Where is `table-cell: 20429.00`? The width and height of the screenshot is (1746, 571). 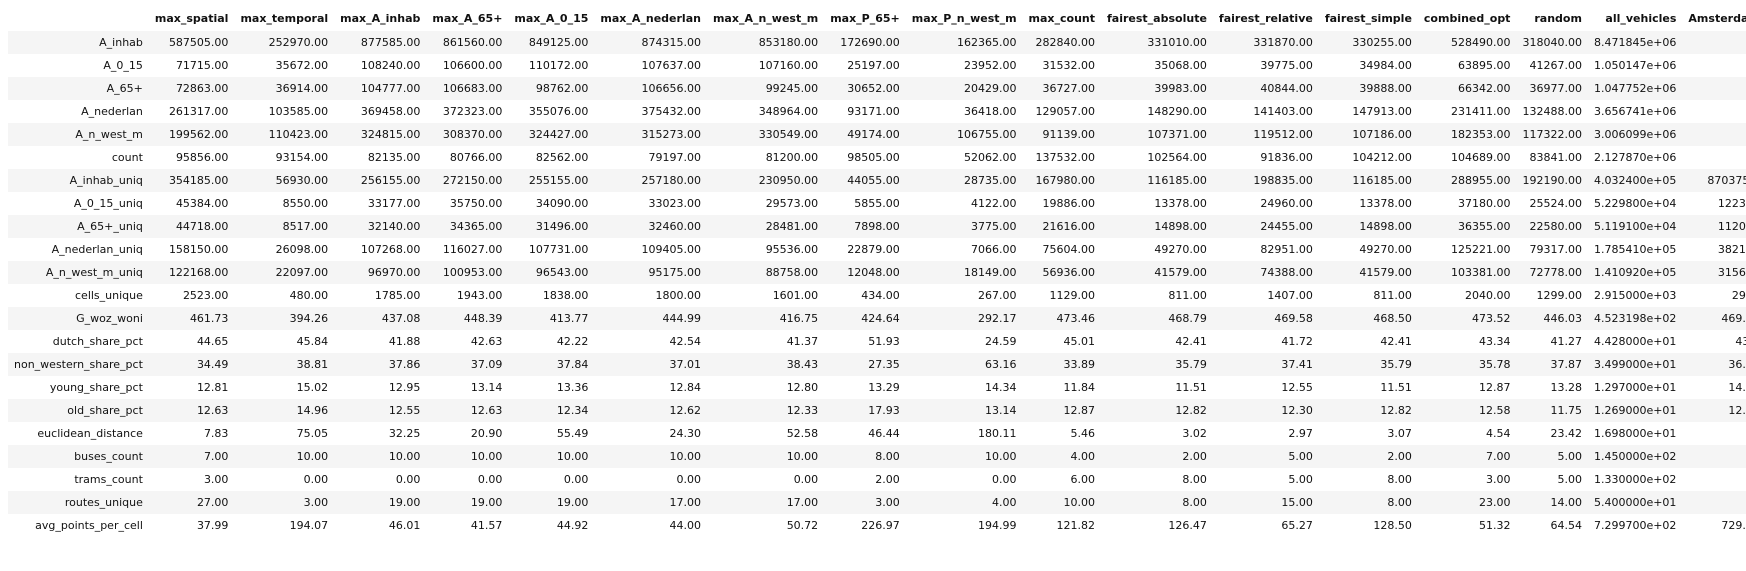 table-cell: 20429.00 is located at coordinates (990, 88).